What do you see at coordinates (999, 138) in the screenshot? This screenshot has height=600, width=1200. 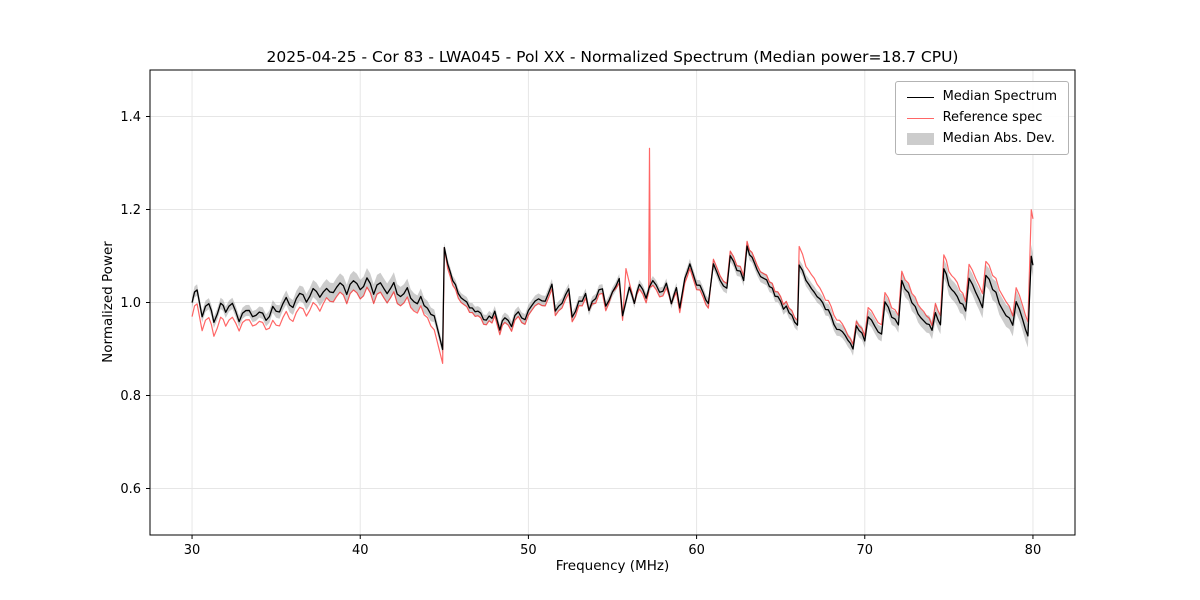 I see `legend-label-mad: Median Abs. Dev.` at bounding box center [999, 138].